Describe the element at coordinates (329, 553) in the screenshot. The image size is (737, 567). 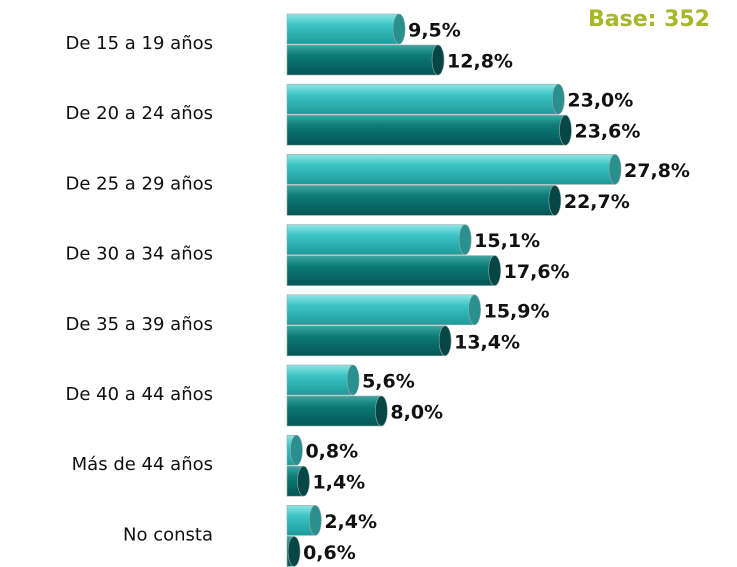
I see `value-label: 0,6%` at that location.